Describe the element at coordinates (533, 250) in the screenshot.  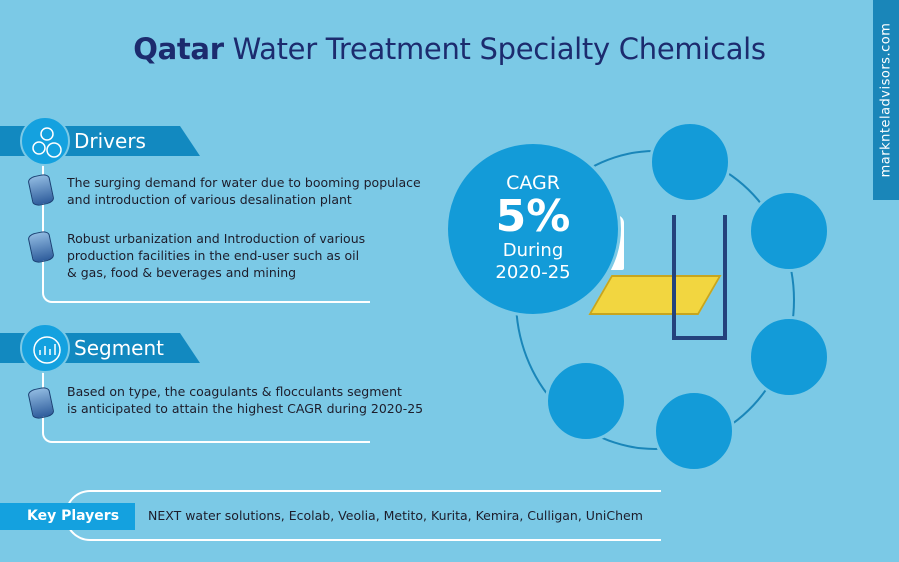
I see `cagr-during: During` at that location.